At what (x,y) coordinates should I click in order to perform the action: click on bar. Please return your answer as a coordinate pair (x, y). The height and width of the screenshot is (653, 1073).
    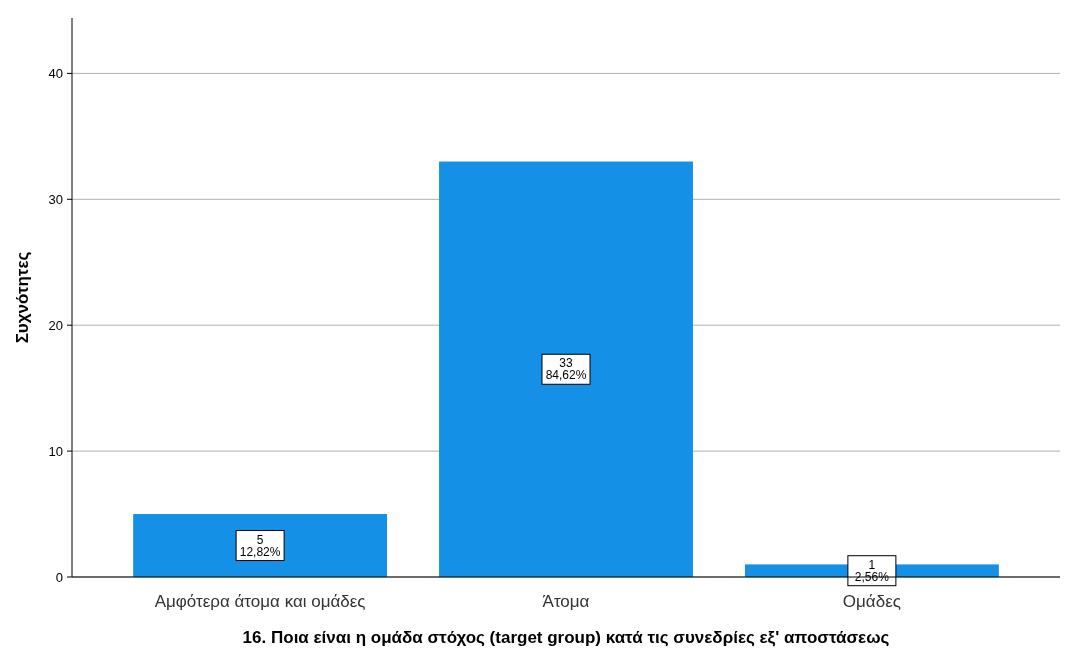
    Looking at the image, I should click on (260, 545).